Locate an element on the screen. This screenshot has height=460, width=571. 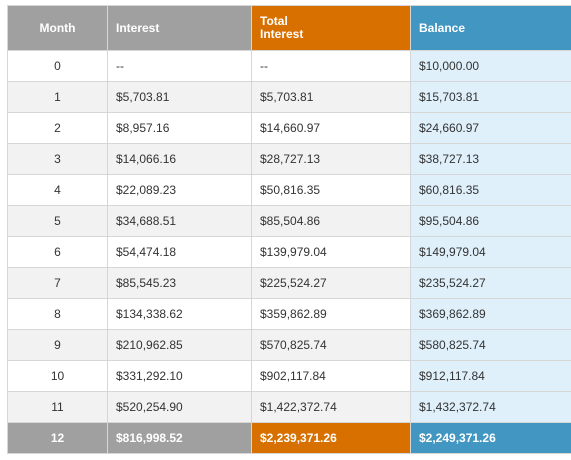
final-cell-total-interest: $2,239,371.26 is located at coordinates (331, 438).